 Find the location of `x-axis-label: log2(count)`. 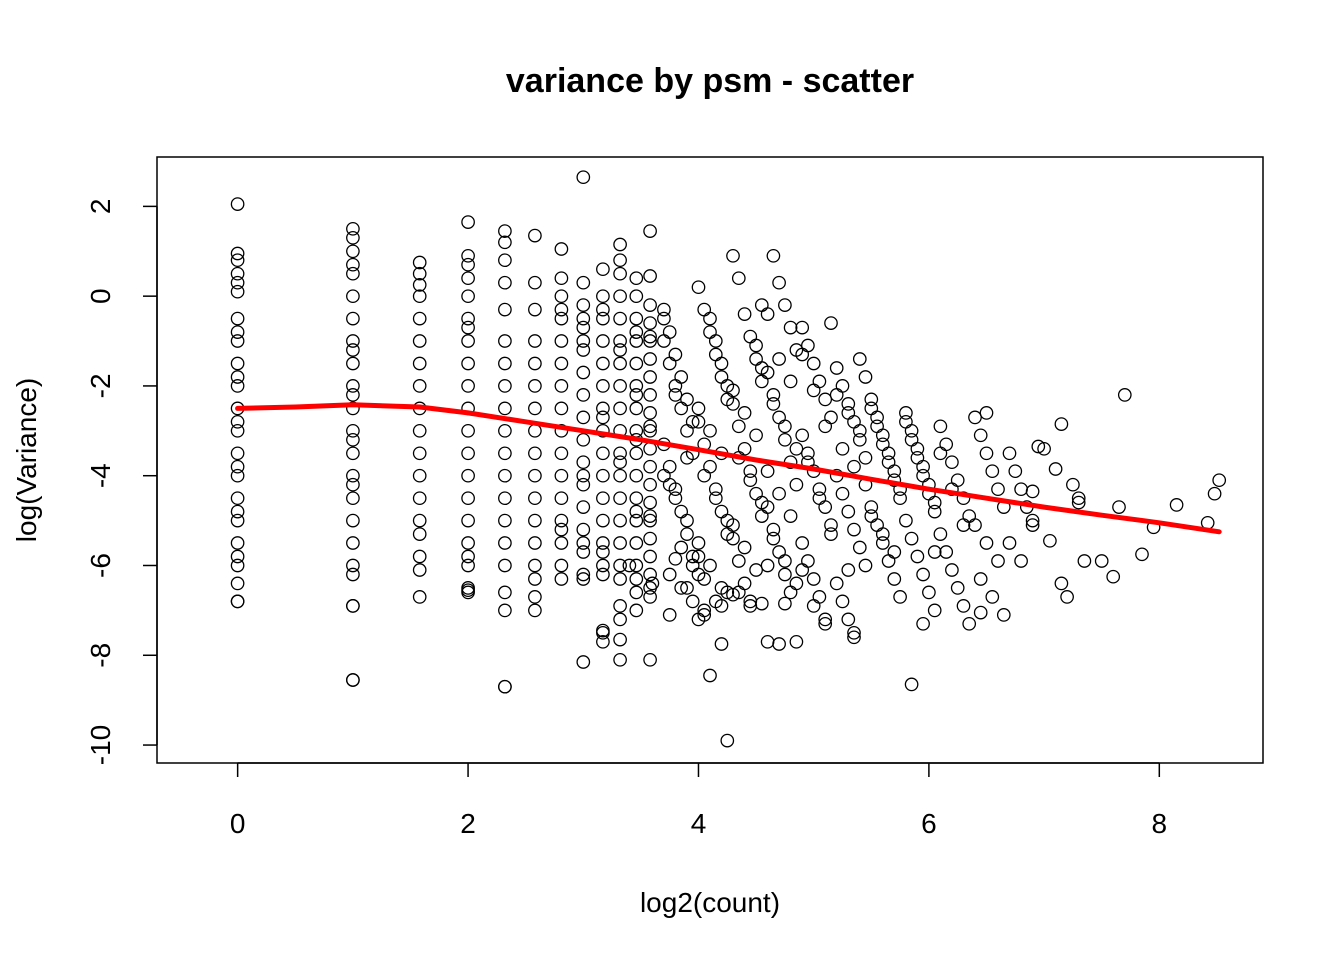

x-axis-label: log2(count) is located at coordinates (710, 902).